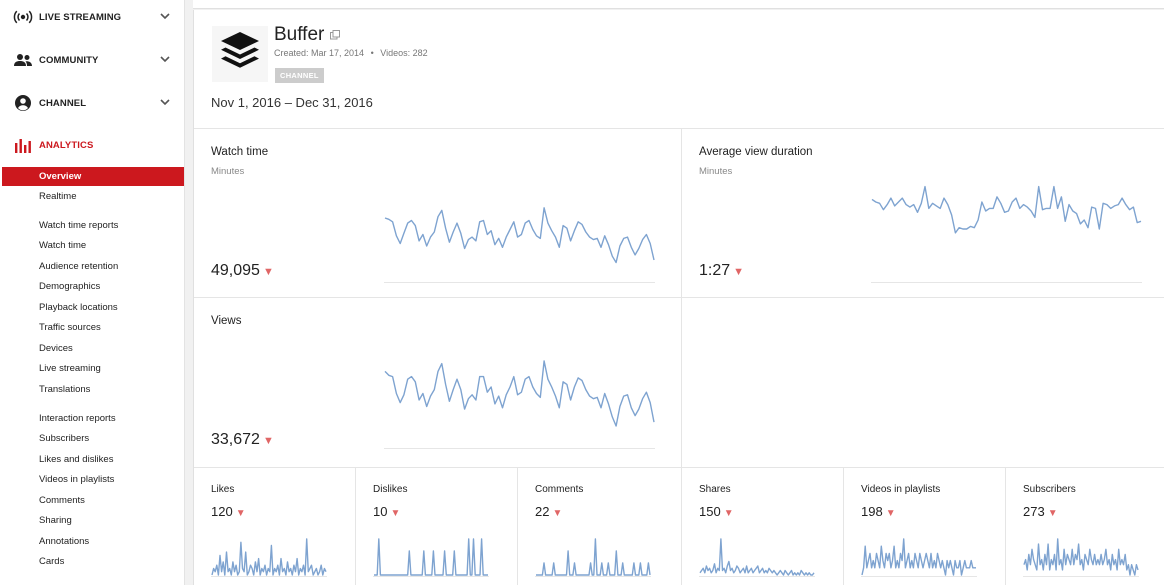 Image resolution: width=1164 pixels, height=585 pixels. I want to click on metric-value: 198 ▼, so click(878, 511).